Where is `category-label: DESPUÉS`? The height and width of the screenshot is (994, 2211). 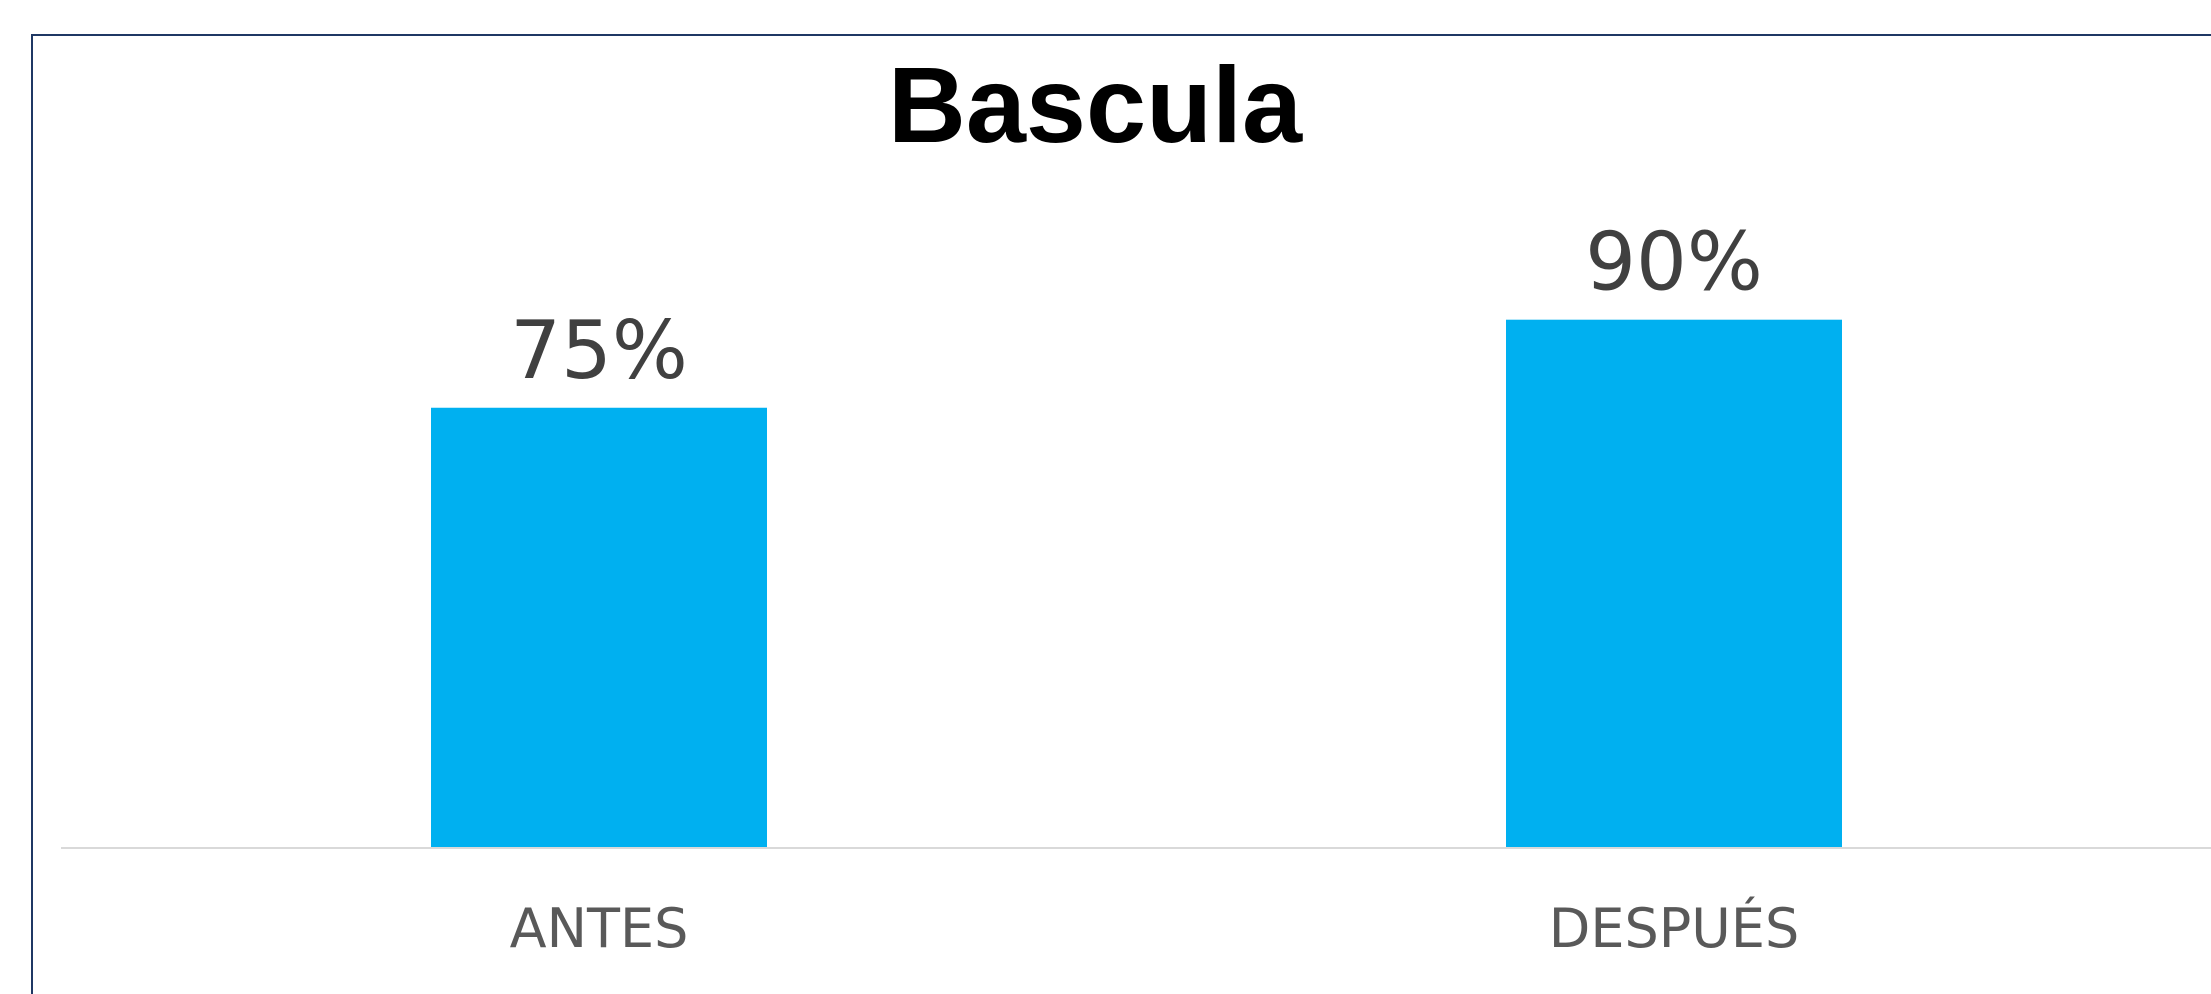 category-label: DESPUÉS is located at coordinates (1674, 928).